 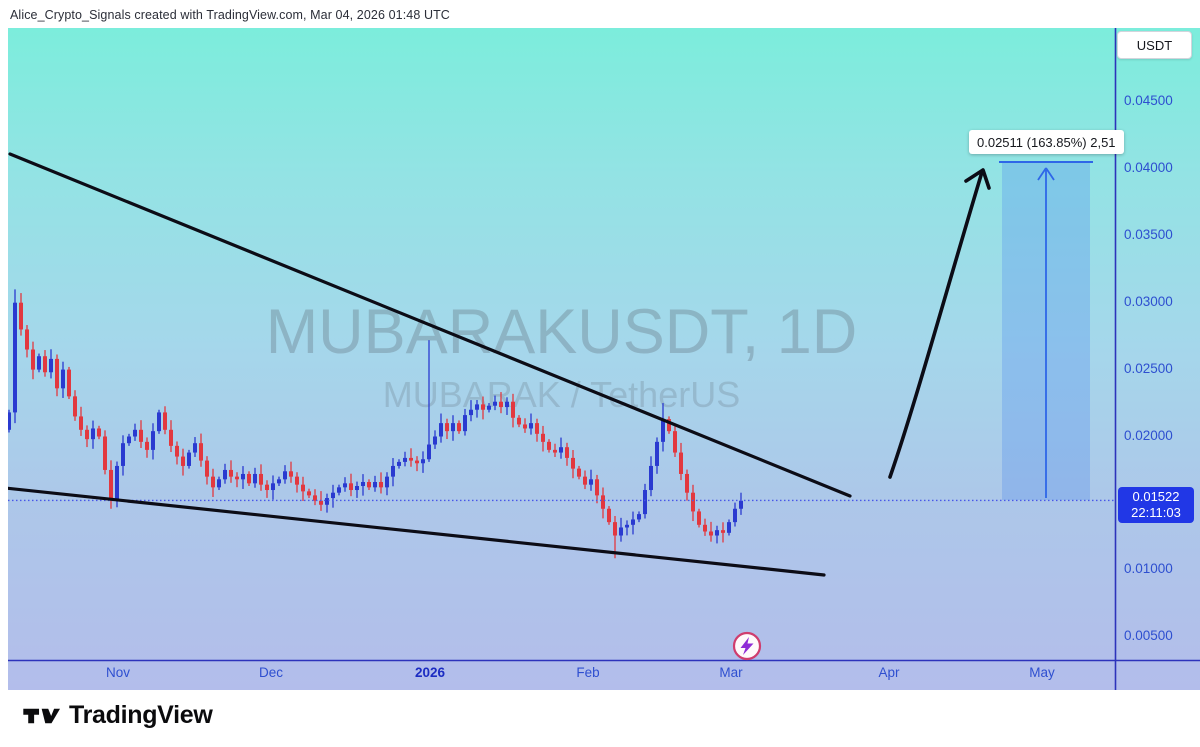 I want to click on price-tick-label: 0.02000, so click(x=1148, y=435).